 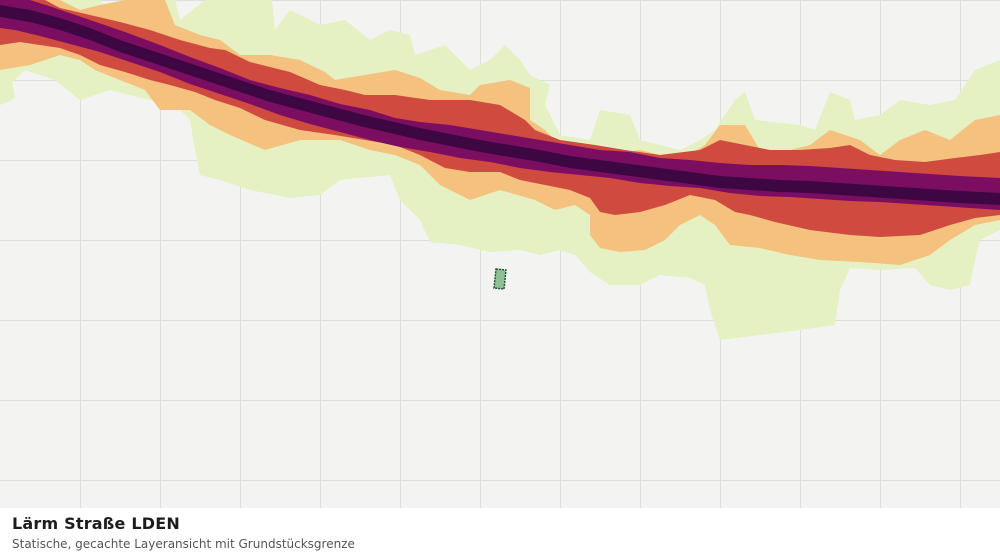 I want to click on property-parcel, so click(x=500, y=279).